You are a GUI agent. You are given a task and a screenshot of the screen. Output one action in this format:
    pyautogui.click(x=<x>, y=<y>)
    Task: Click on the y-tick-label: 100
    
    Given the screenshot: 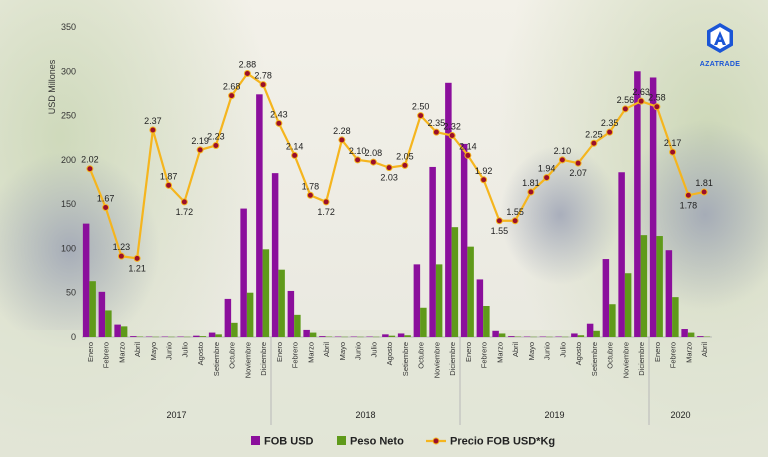 What is the action you would take?
    pyautogui.click(x=68, y=248)
    